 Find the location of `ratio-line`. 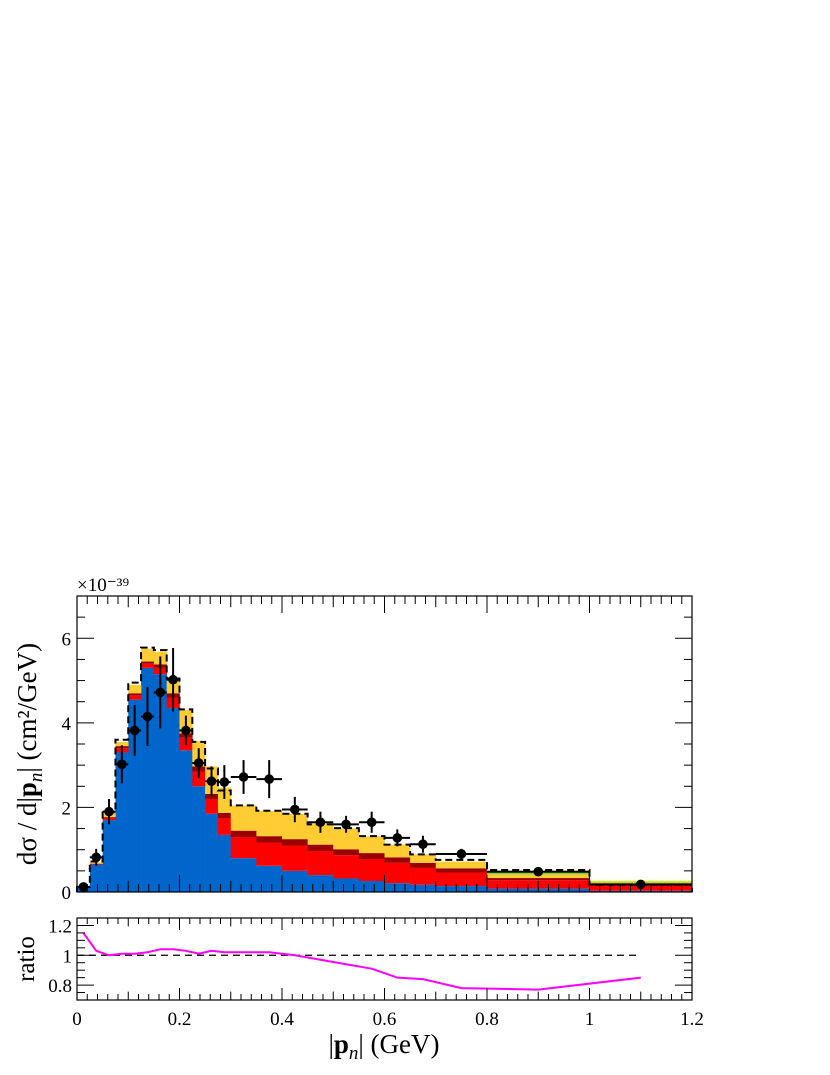

ratio-line is located at coordinates (361, 961).